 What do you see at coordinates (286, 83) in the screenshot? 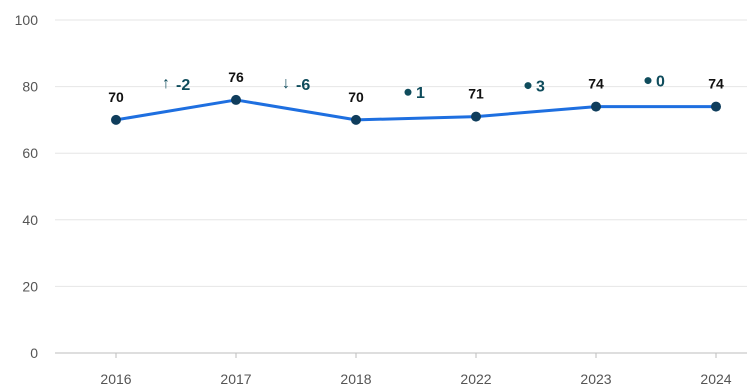
I see `arrow-down-icon: ↓` at bounding box center [286, 83].